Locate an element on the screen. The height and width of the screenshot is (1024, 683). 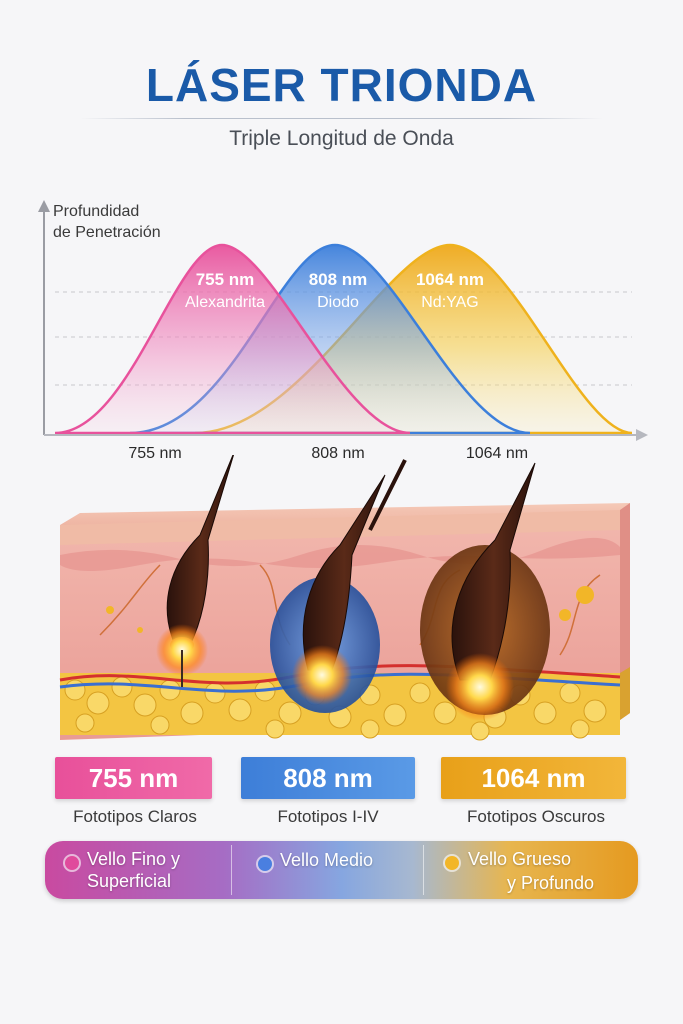
page-subtitle: Triple Longitud de Onda is located at coordinates (341, 138).